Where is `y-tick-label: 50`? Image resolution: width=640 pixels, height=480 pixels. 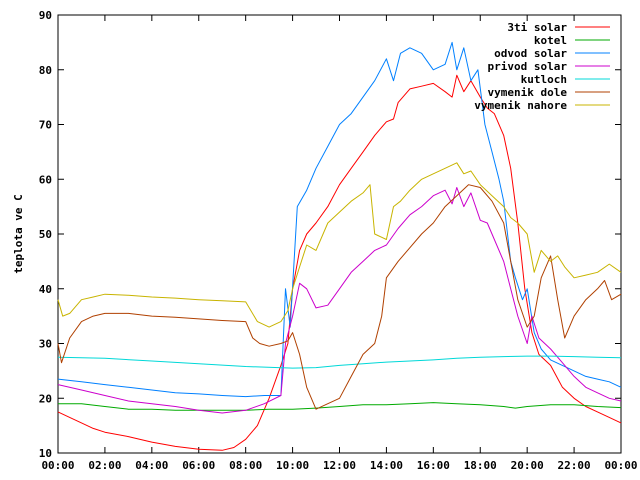 y-tick-label: 50 is located at coordinates (45, 234).